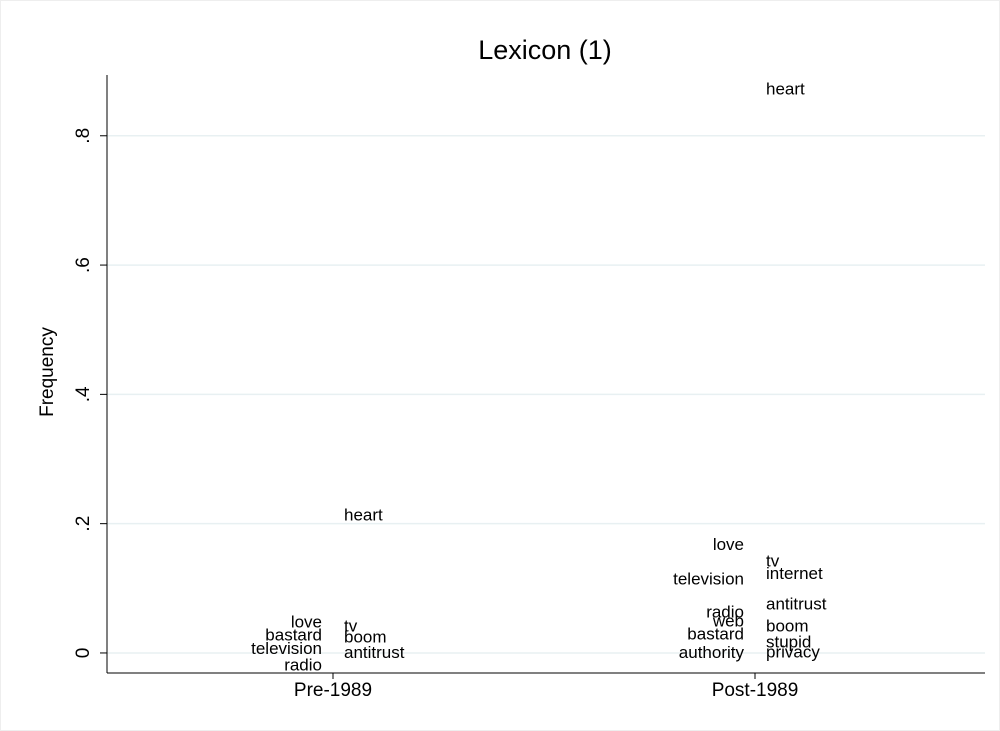 This screenshot has height=731, width=1000. What do you see at coordinates (755, 690) in the screenshot?
I see `x-tick-label: Post-1989` at bounding box center [755, 690].